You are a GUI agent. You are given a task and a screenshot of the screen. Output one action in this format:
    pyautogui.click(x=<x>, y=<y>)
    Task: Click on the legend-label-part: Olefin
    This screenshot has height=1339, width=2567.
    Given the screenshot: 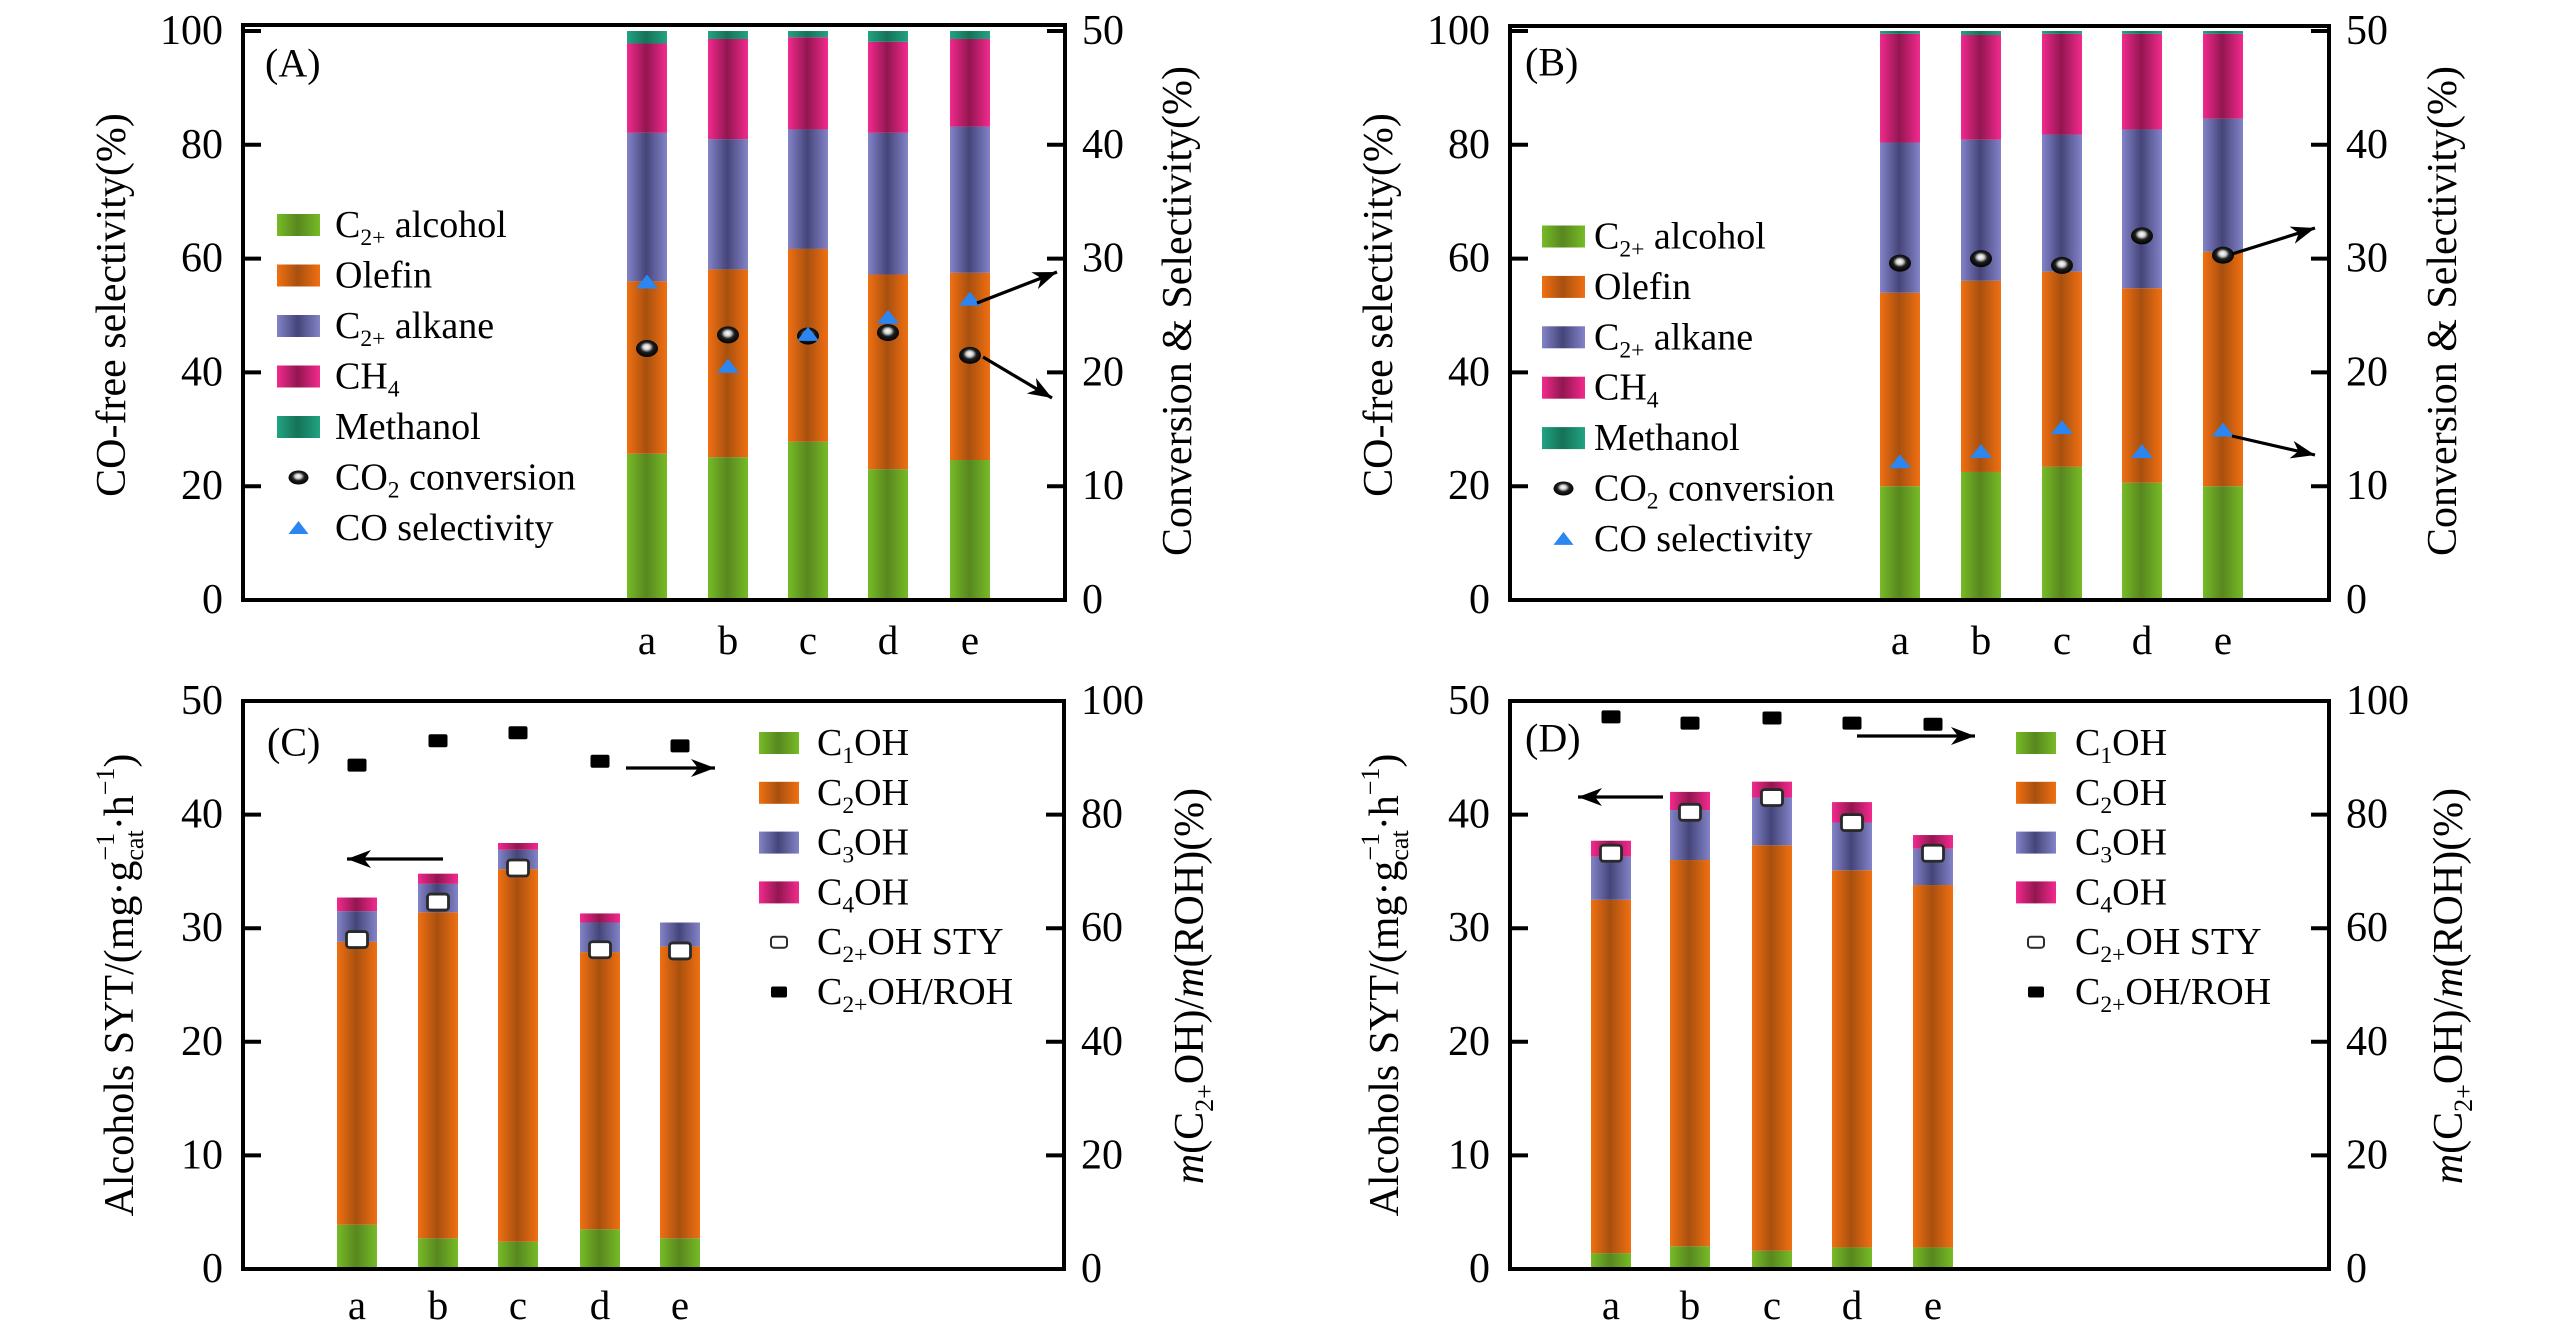 What is the action you would take?
    pyautogui.click(x=1642, y=287)
    